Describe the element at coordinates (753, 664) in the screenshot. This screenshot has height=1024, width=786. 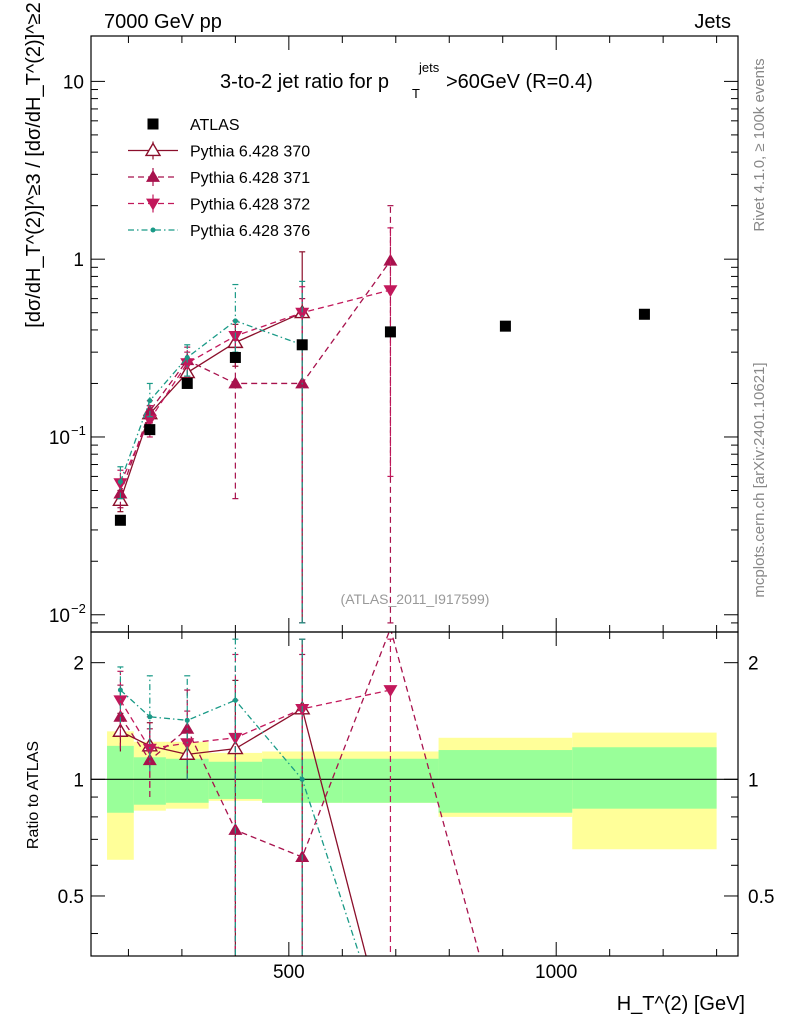
I see `ratio-tick-label-right: 2` at that location.